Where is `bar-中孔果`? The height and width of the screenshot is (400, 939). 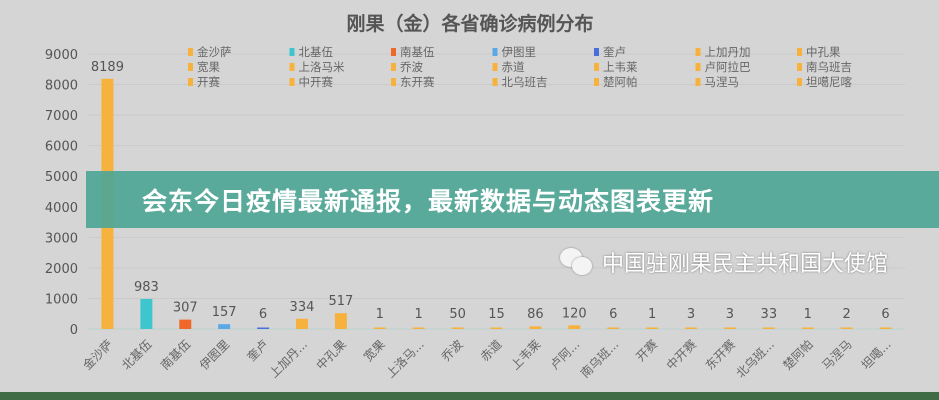
bar-中孔果 is located at coordinates (340, 321).